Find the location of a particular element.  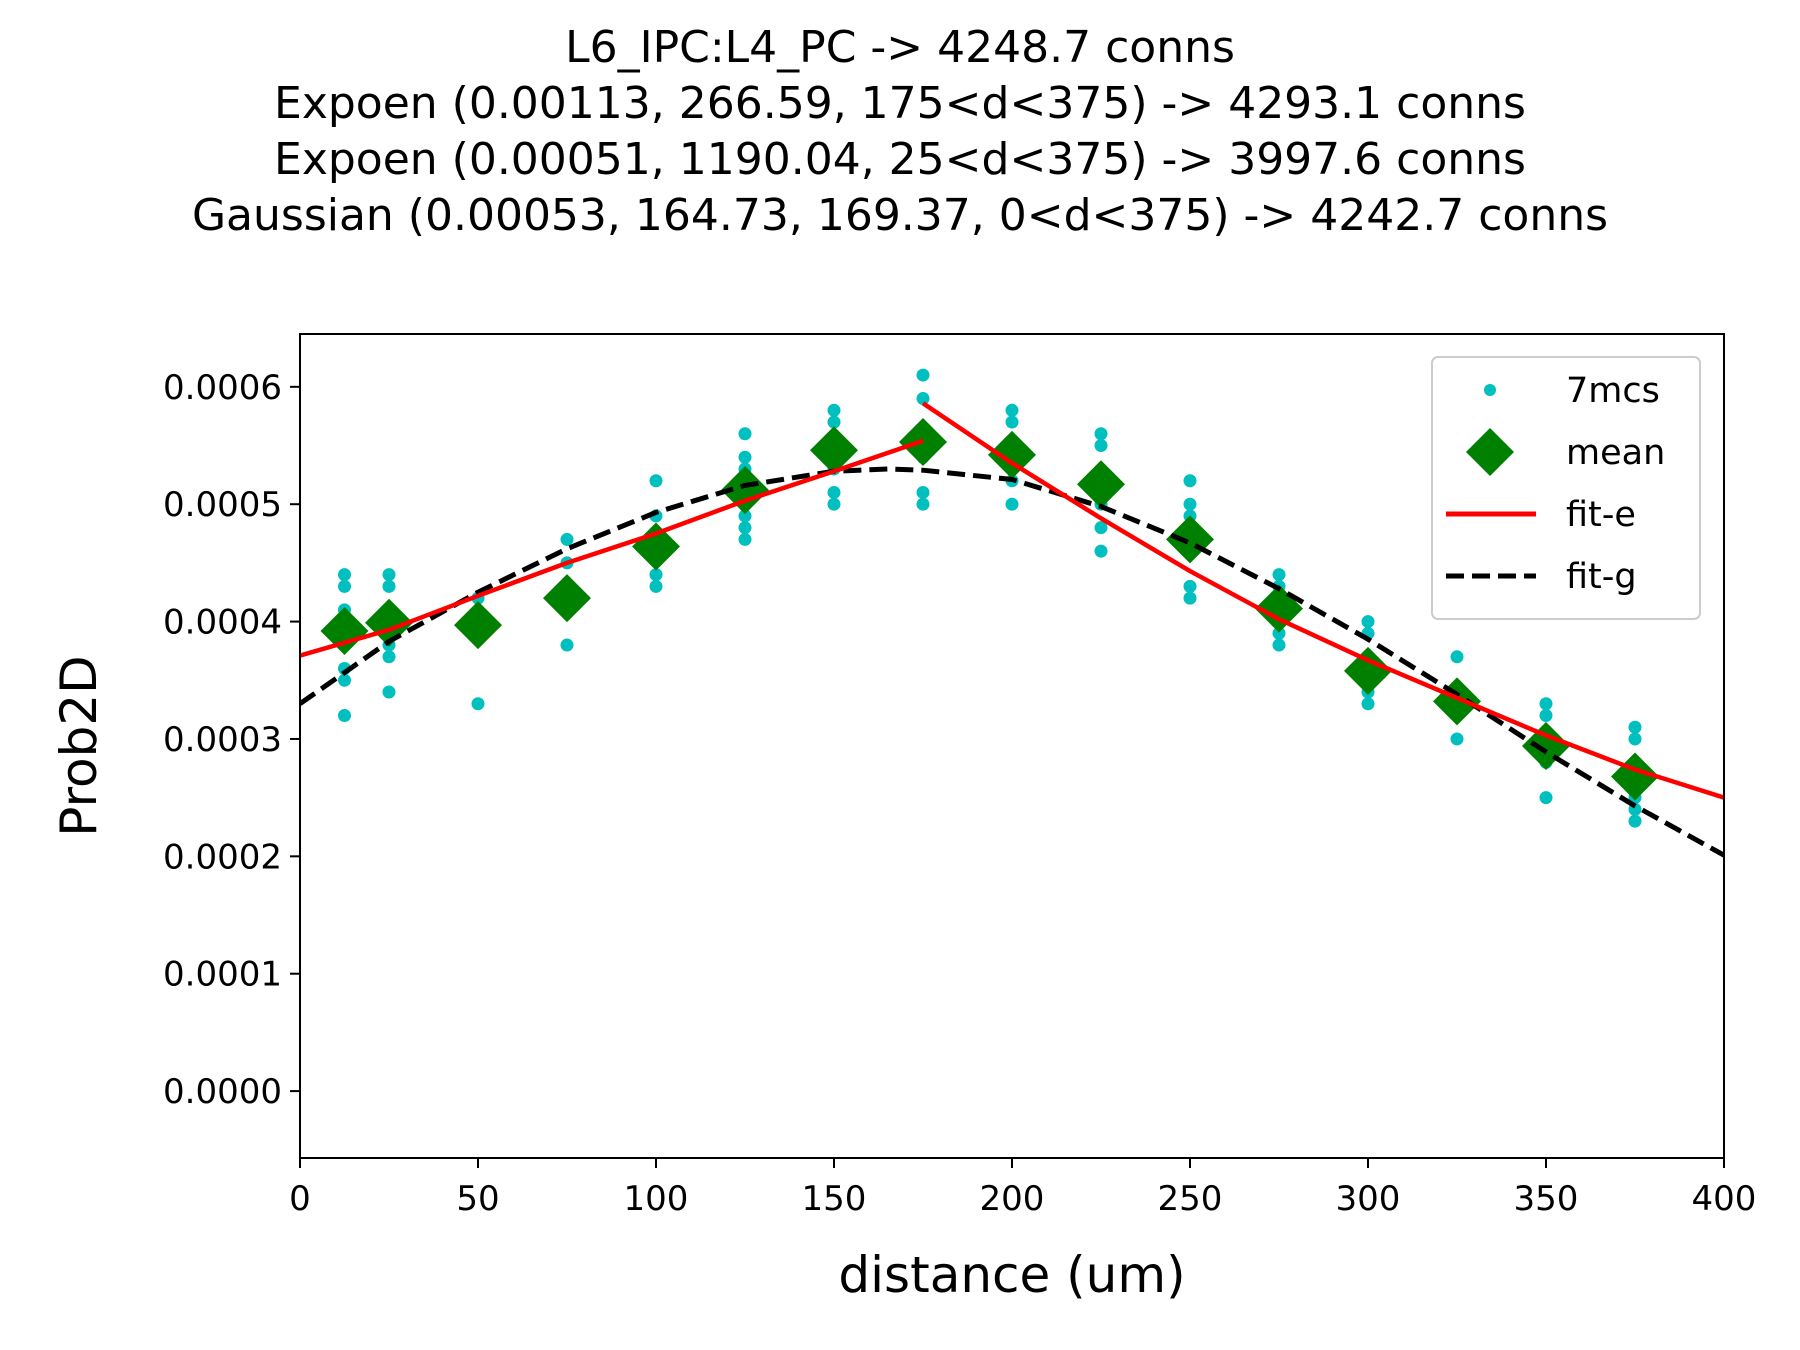

y-tick-label: 0.0000 is located at coordinates (222, 1092).